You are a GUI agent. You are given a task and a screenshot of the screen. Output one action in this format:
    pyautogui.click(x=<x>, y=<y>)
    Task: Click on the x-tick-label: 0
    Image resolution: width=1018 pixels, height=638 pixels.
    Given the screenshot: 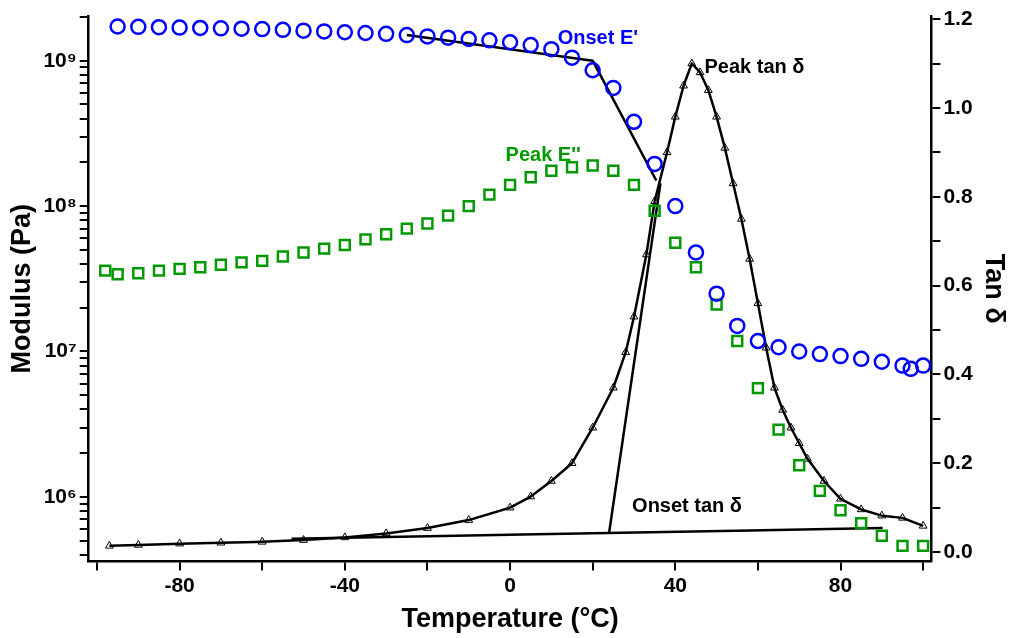 What is the action you would take?
    pyautogui.click(x=510, y=584)
    